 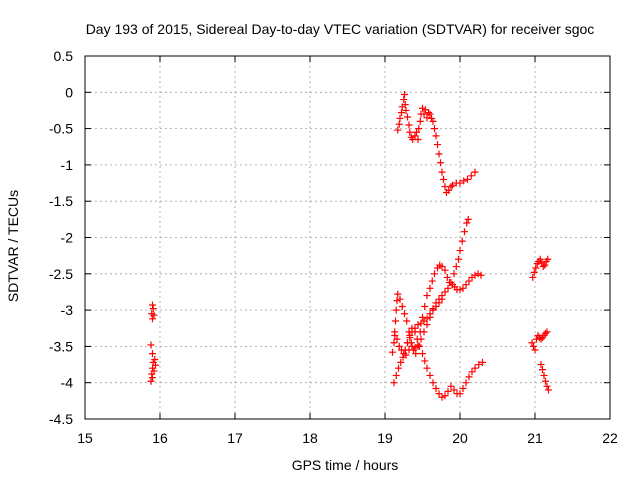 What do you see at coordinates (535, 438) in the screenshot?
I see `x-tick-label: 21` at bounding box center [535, 438].